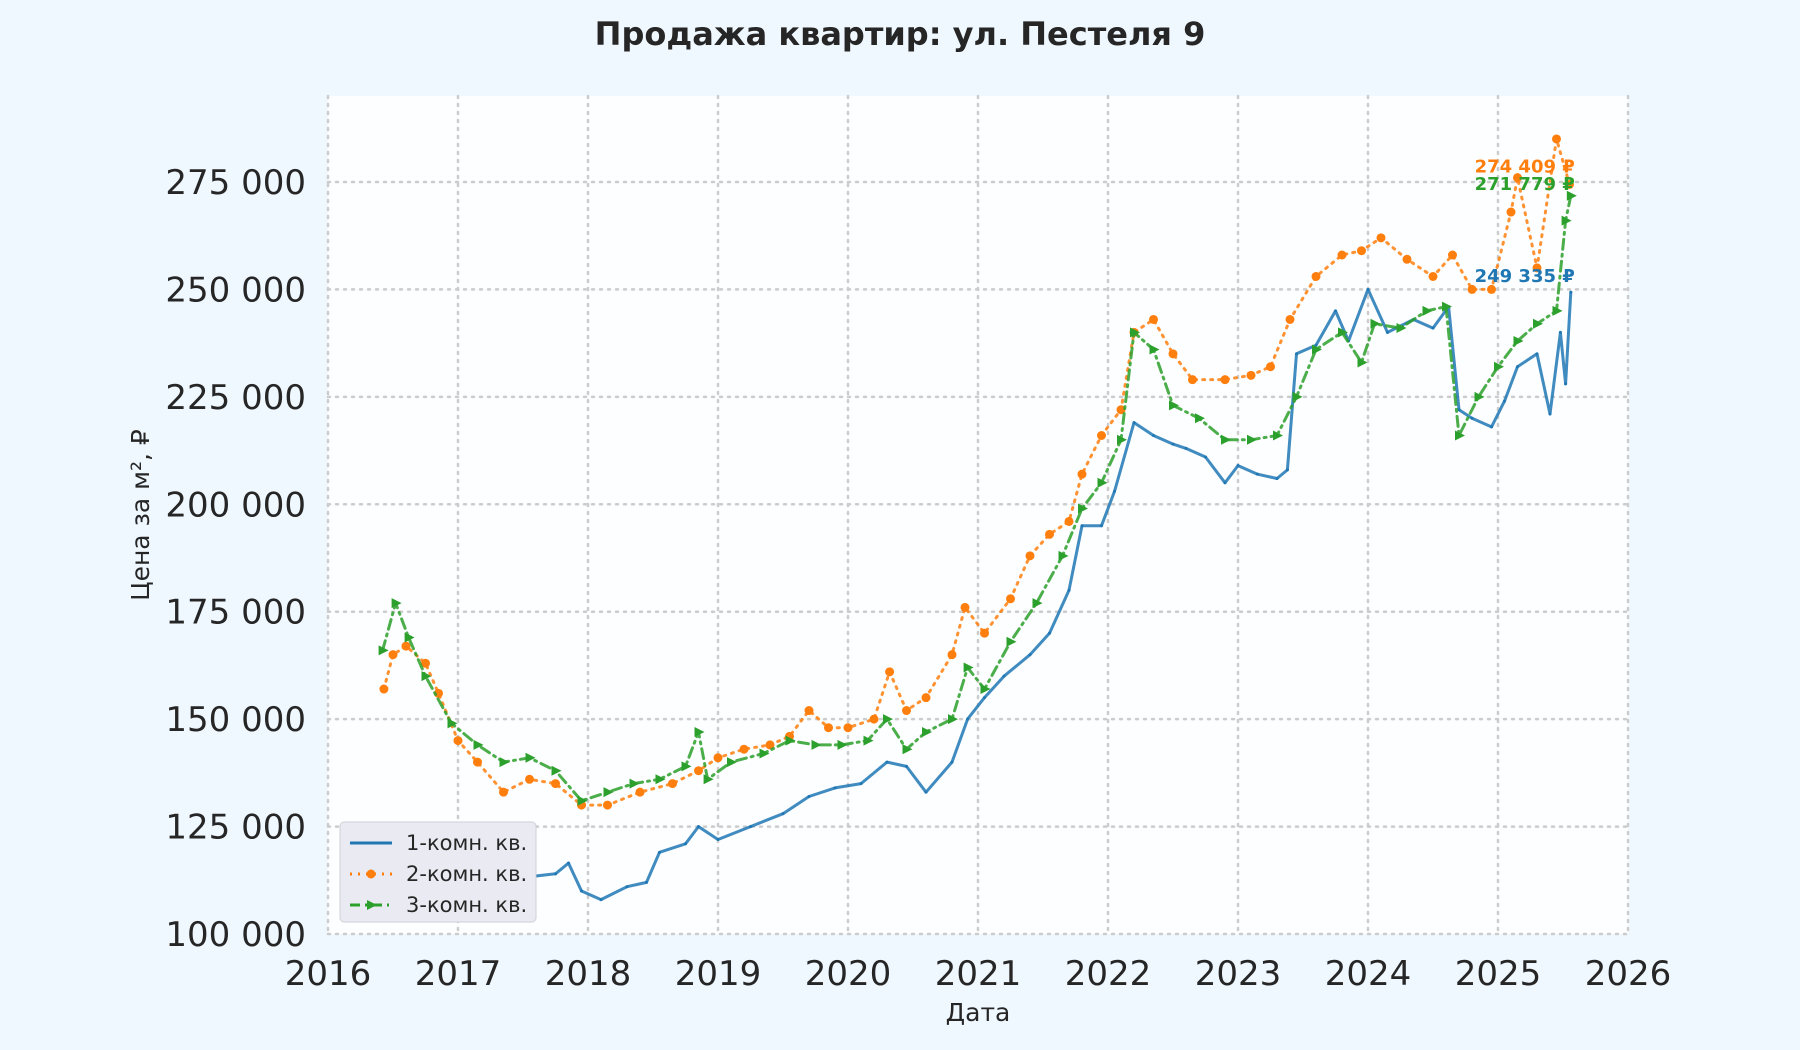  Describe the element at coordinates (1238, 974) in the screenshot. I see `x-tick-label: 2023` at that location.